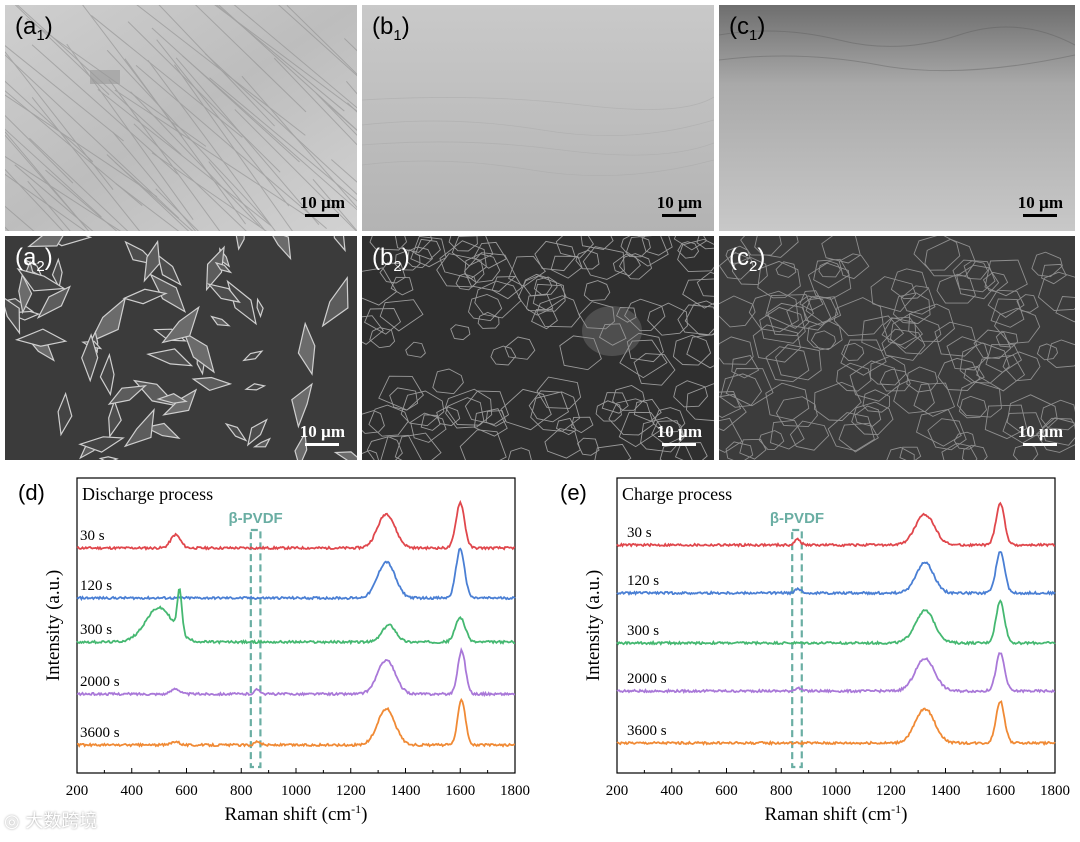 The width and height of the screenshot is (1080, 842). Describe the element at coordinates (92, 536) in the screenshot. I see `series-label: 30 s` at that location.